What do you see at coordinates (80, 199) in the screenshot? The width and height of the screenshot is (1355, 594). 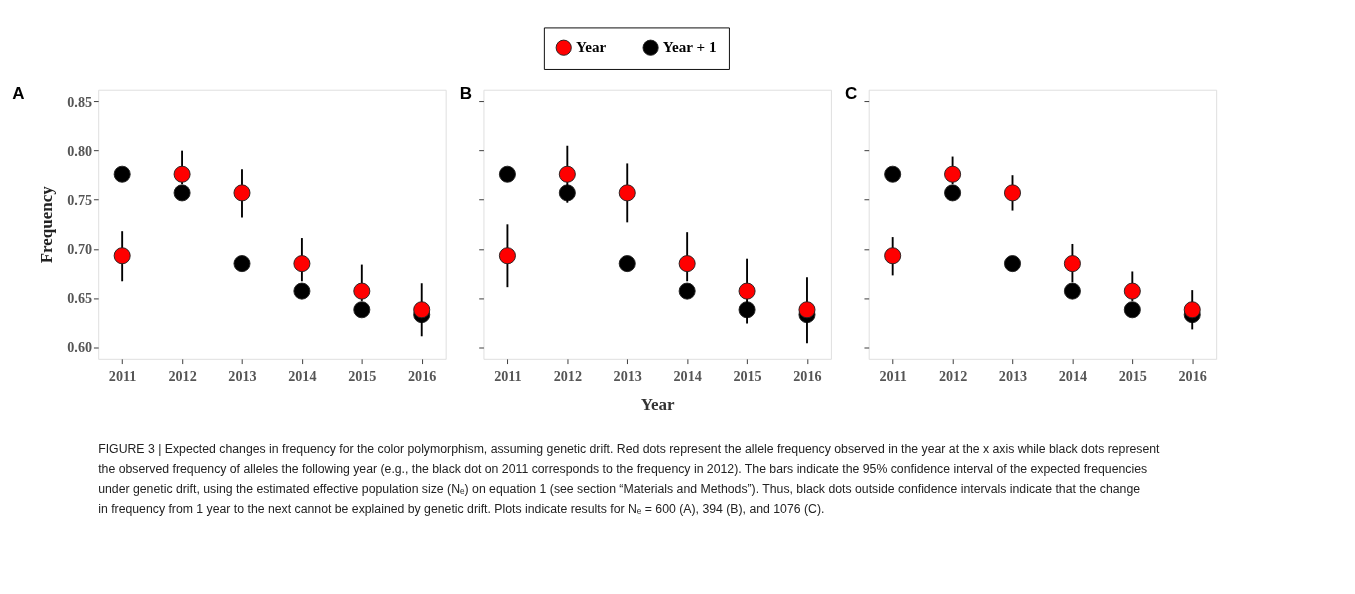 I see `y-tick-label: 0.75` at bounding box center [80, 199].